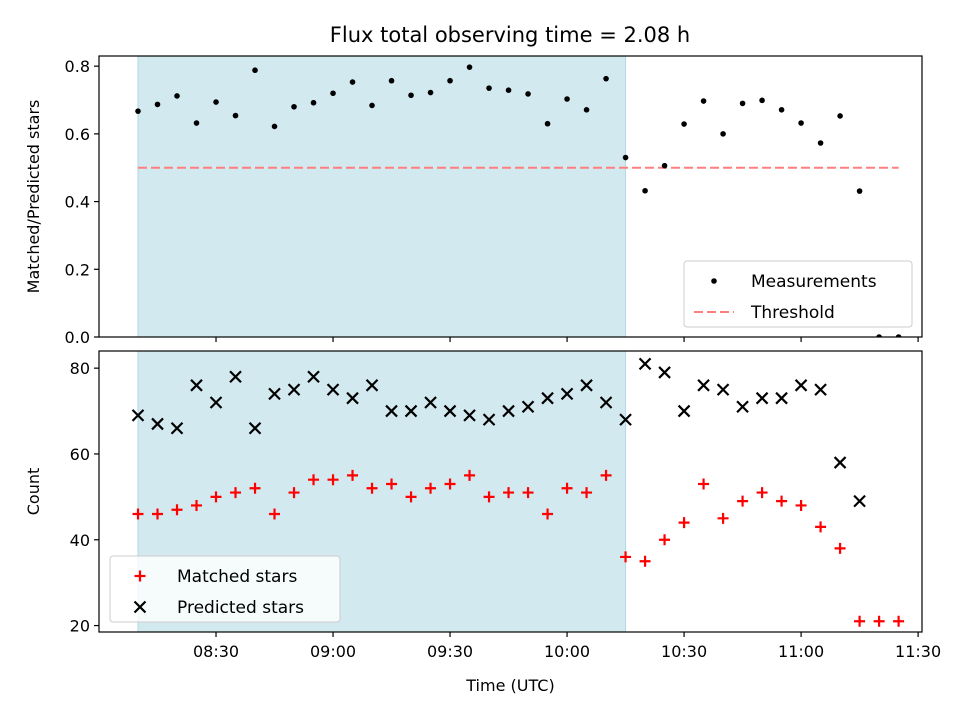 This screenshot has width=960, height=720. What do you see at coordinates (216, 651) in the screenshot?
I see `x-tick-label: 08:30` at bounding box center [216, 651].